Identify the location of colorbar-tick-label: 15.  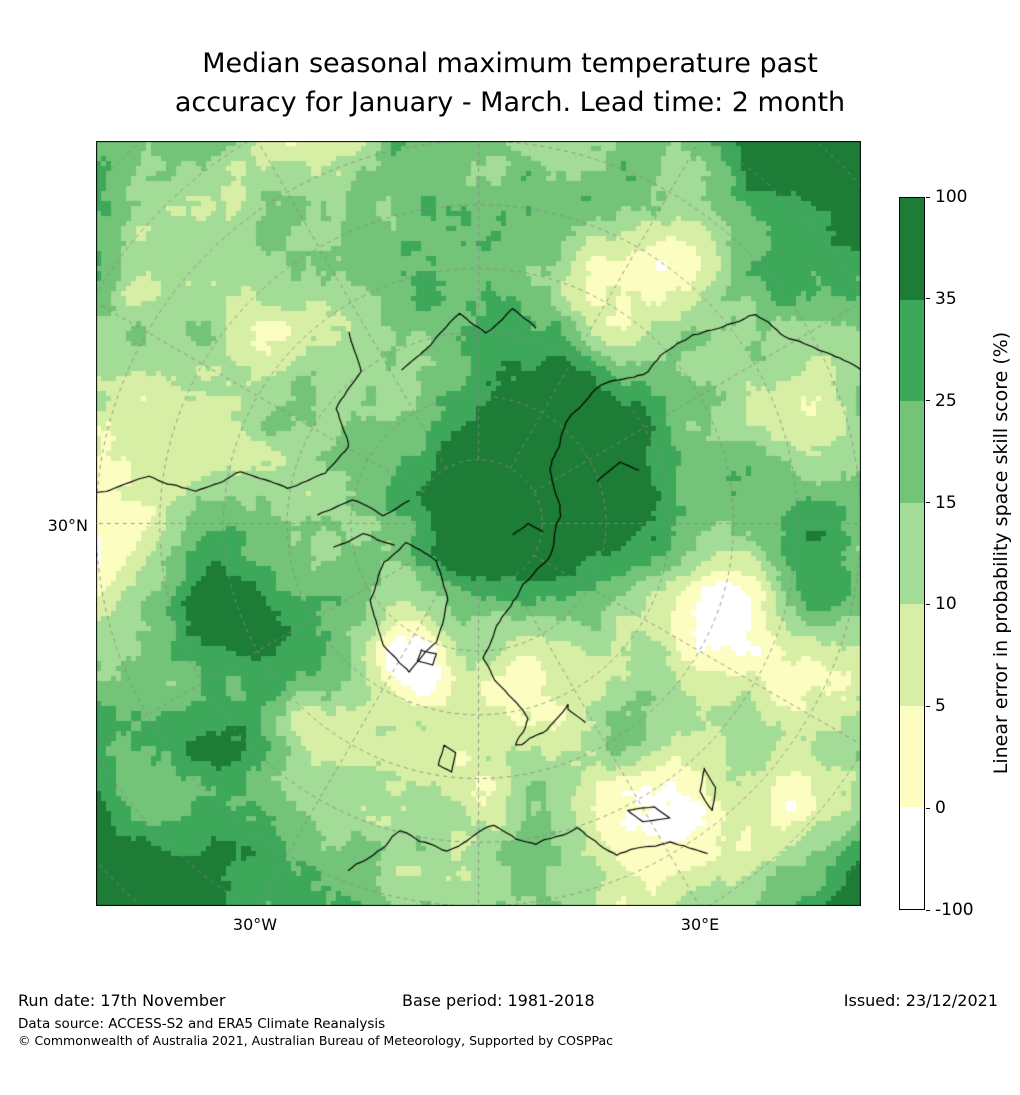
(946, 502).